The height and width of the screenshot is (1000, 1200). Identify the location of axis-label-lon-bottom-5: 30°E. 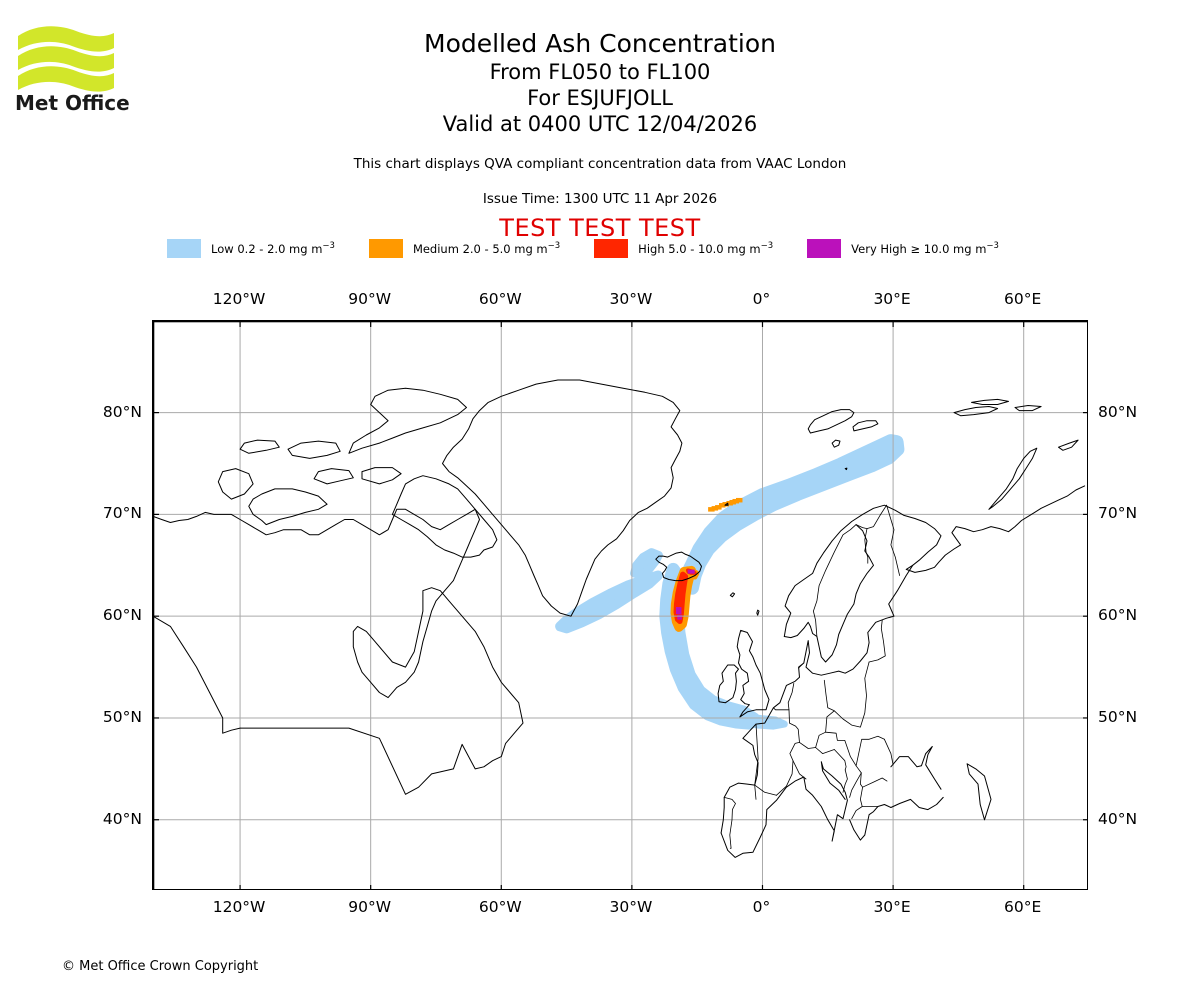
(892, 907).